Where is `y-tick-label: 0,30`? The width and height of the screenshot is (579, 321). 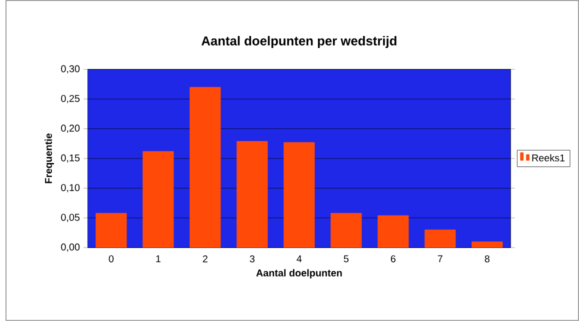 y-tick-label: 0,30 is located at coordinates (70, 69).